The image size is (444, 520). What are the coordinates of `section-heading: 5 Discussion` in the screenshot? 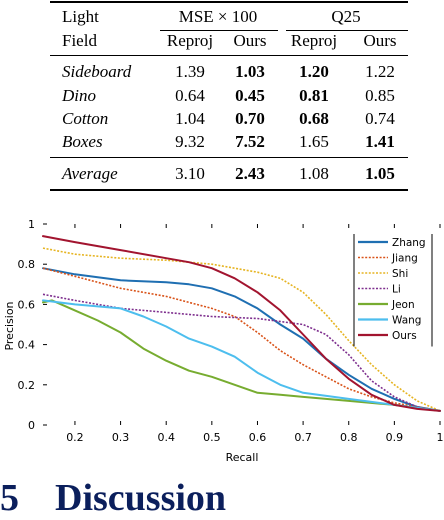 It's located at (113, 498).